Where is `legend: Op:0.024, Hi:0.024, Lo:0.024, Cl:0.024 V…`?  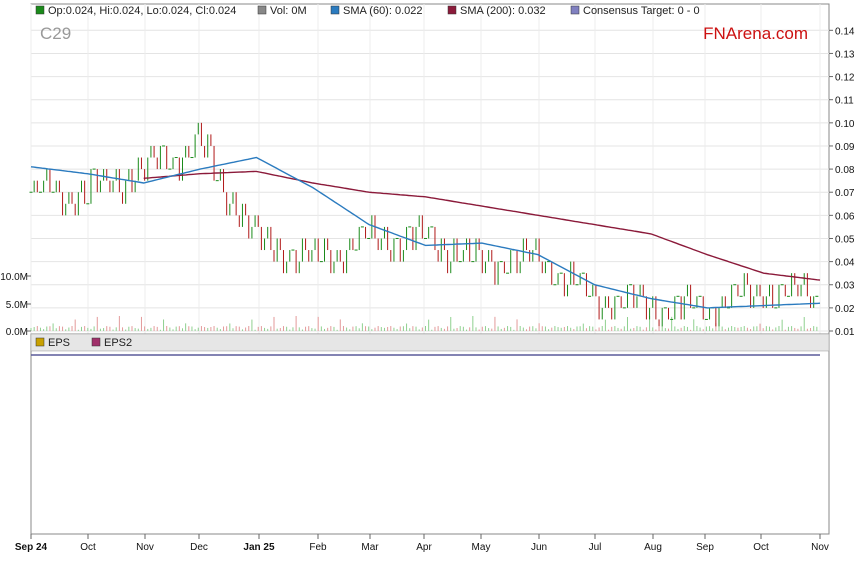 legend: Op:0.024, Hi:0.024, Lo:0.024, Cl:0.024 V… is located at coordinates (367, 11).